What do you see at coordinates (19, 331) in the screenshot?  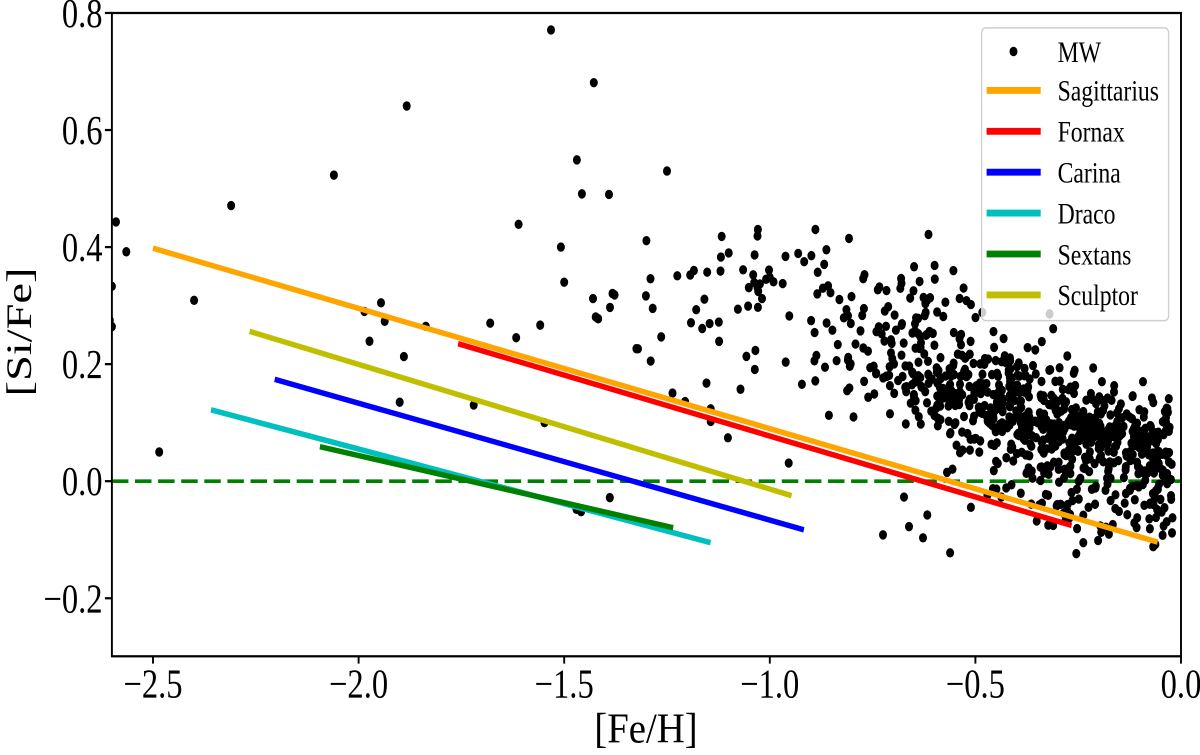 I see `svg-text: [Si/Fe]` at bounding box center [19, 331].